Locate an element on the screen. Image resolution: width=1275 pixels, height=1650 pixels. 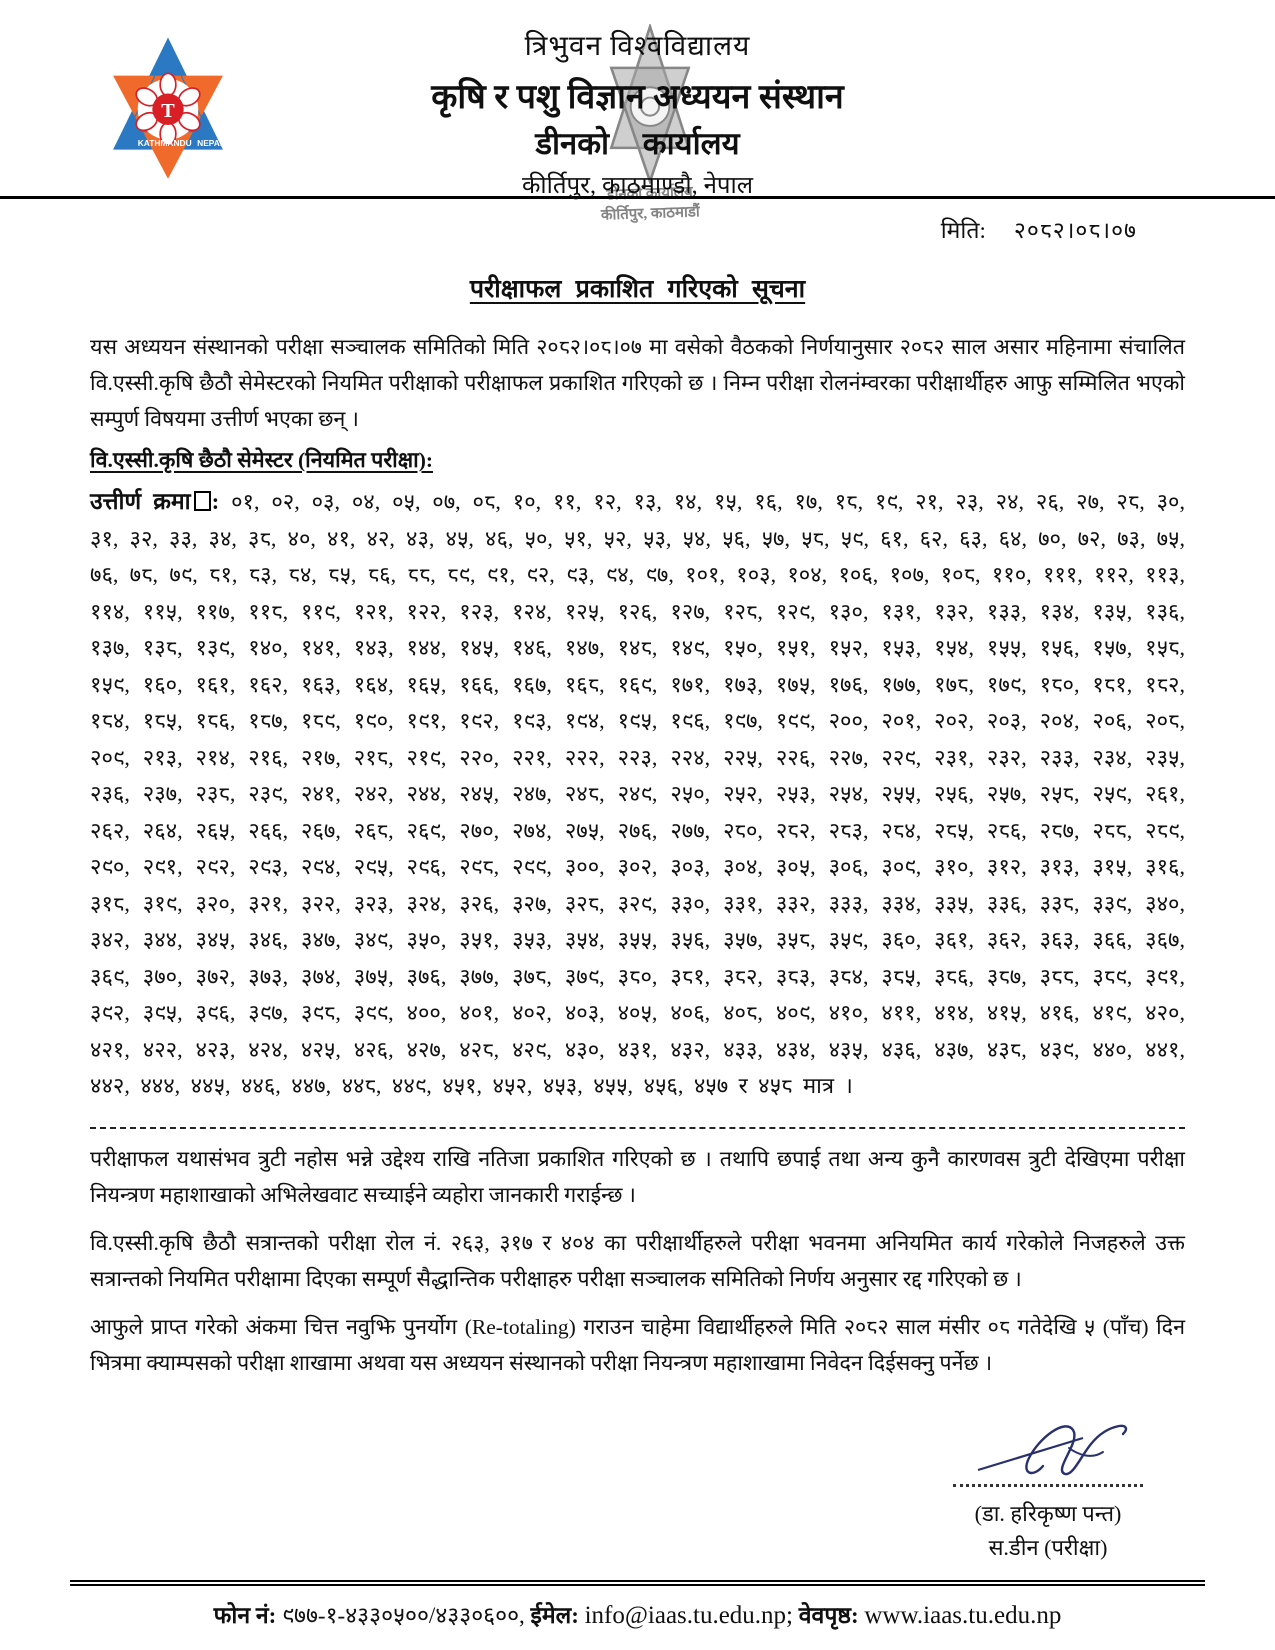
logo-star-icon: T KATHMANDU NEPAL is located at coordinates (169, 108).